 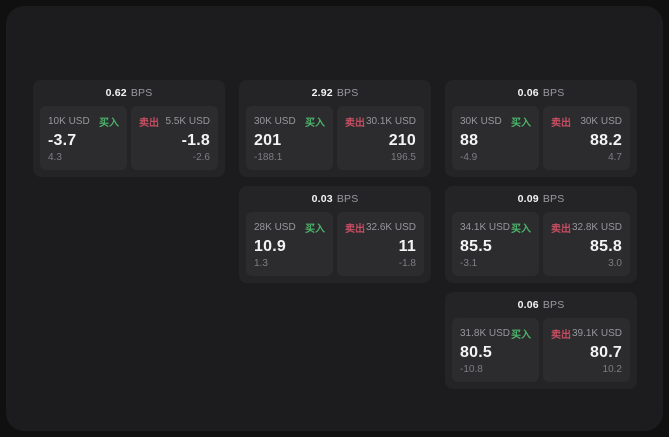 I want to click on buy-amount: 28K USD, so click(x=275, y=227).